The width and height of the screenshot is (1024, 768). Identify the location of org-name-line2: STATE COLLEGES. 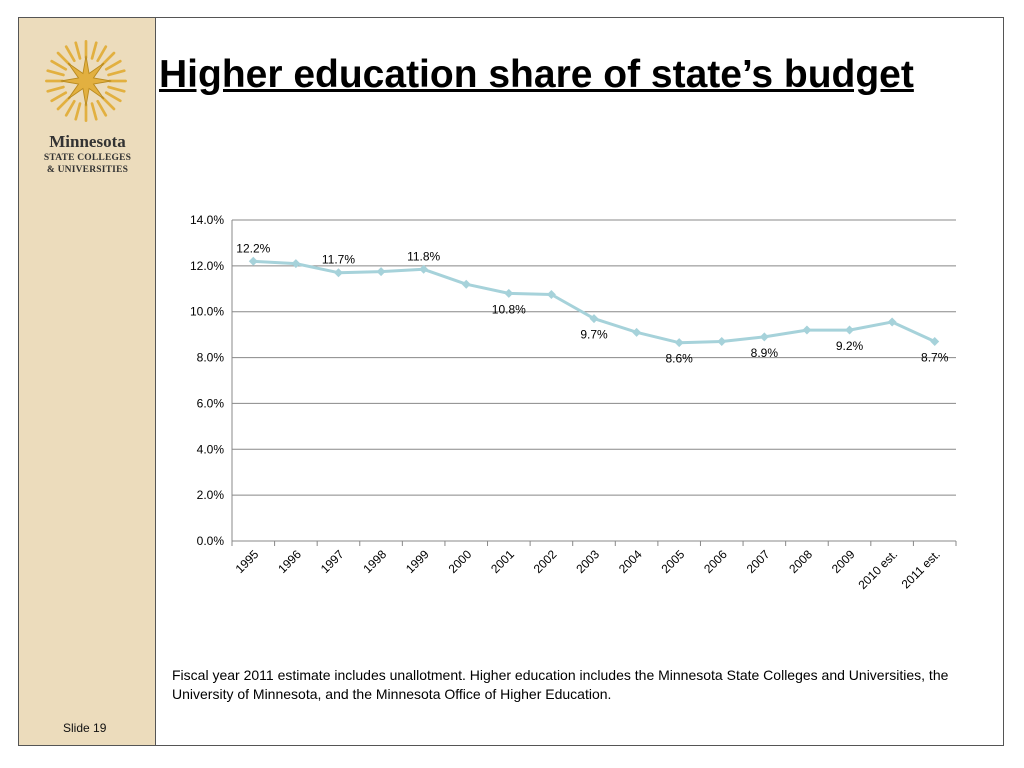
(87, 158).